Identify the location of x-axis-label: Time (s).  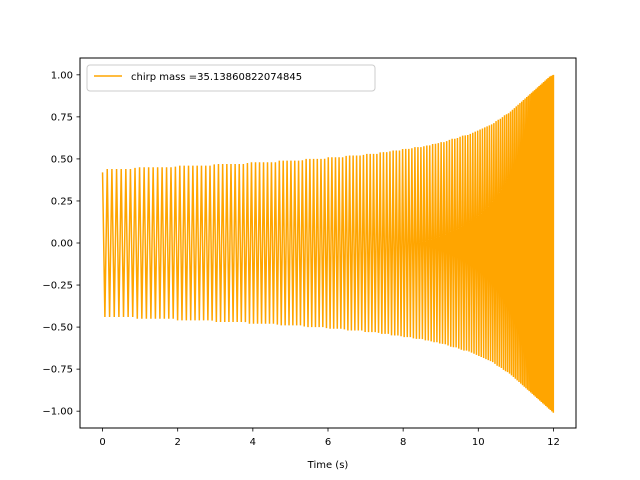
(328, 465).